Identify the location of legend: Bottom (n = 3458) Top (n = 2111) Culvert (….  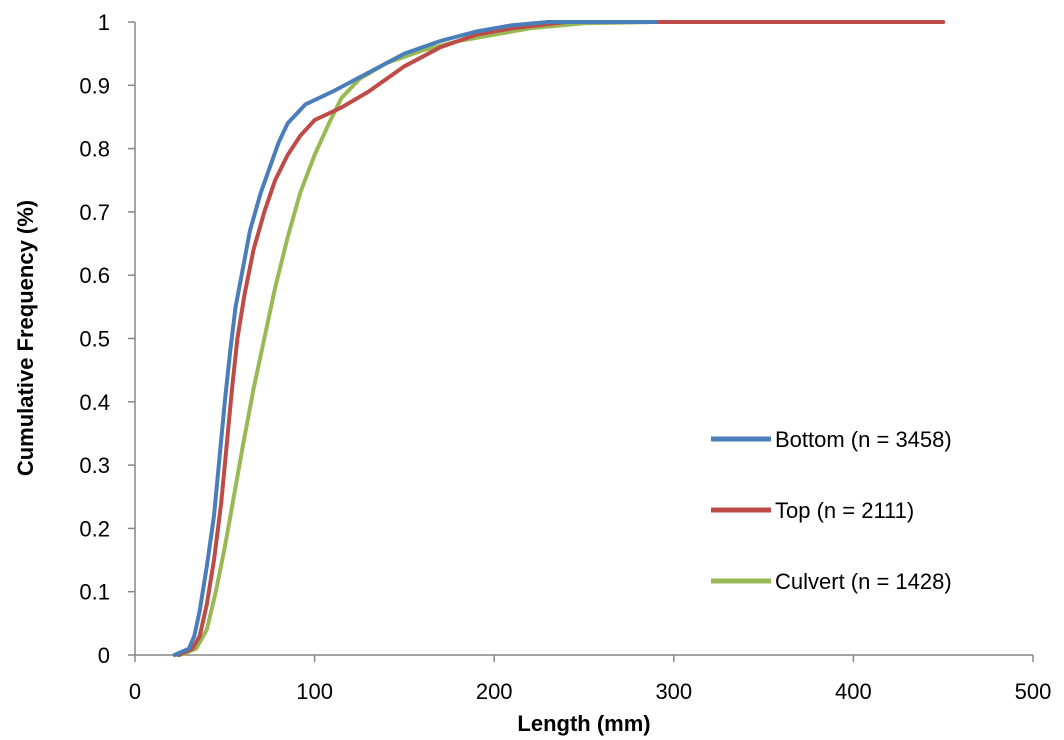
(831, 510).